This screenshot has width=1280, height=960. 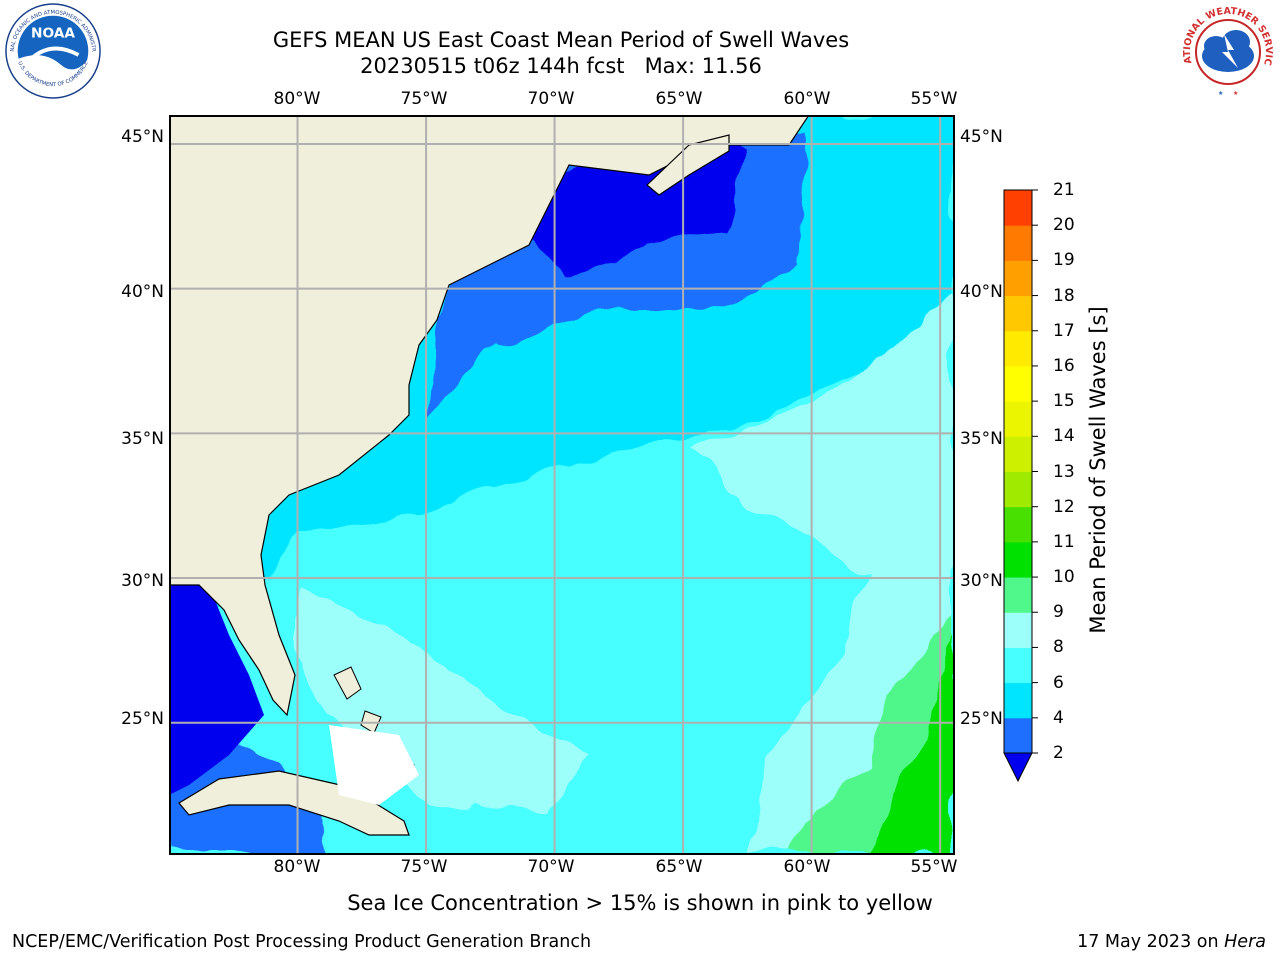 I want to click on colorbar-tick-label: 4, so click(x=1058, y=717).